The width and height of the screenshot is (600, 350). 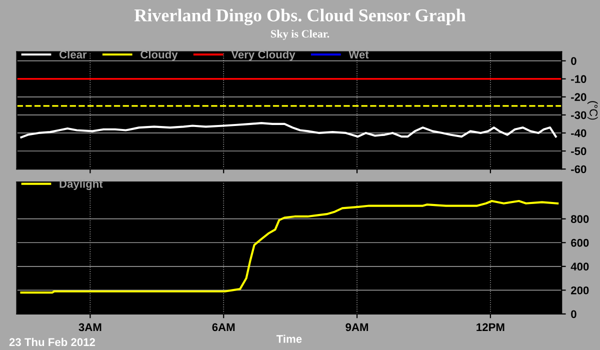 What do you see at coordinates (490, 327) in the screenshot?
I see `x-tick-label: 12PM` at bounding box center [490, 327].